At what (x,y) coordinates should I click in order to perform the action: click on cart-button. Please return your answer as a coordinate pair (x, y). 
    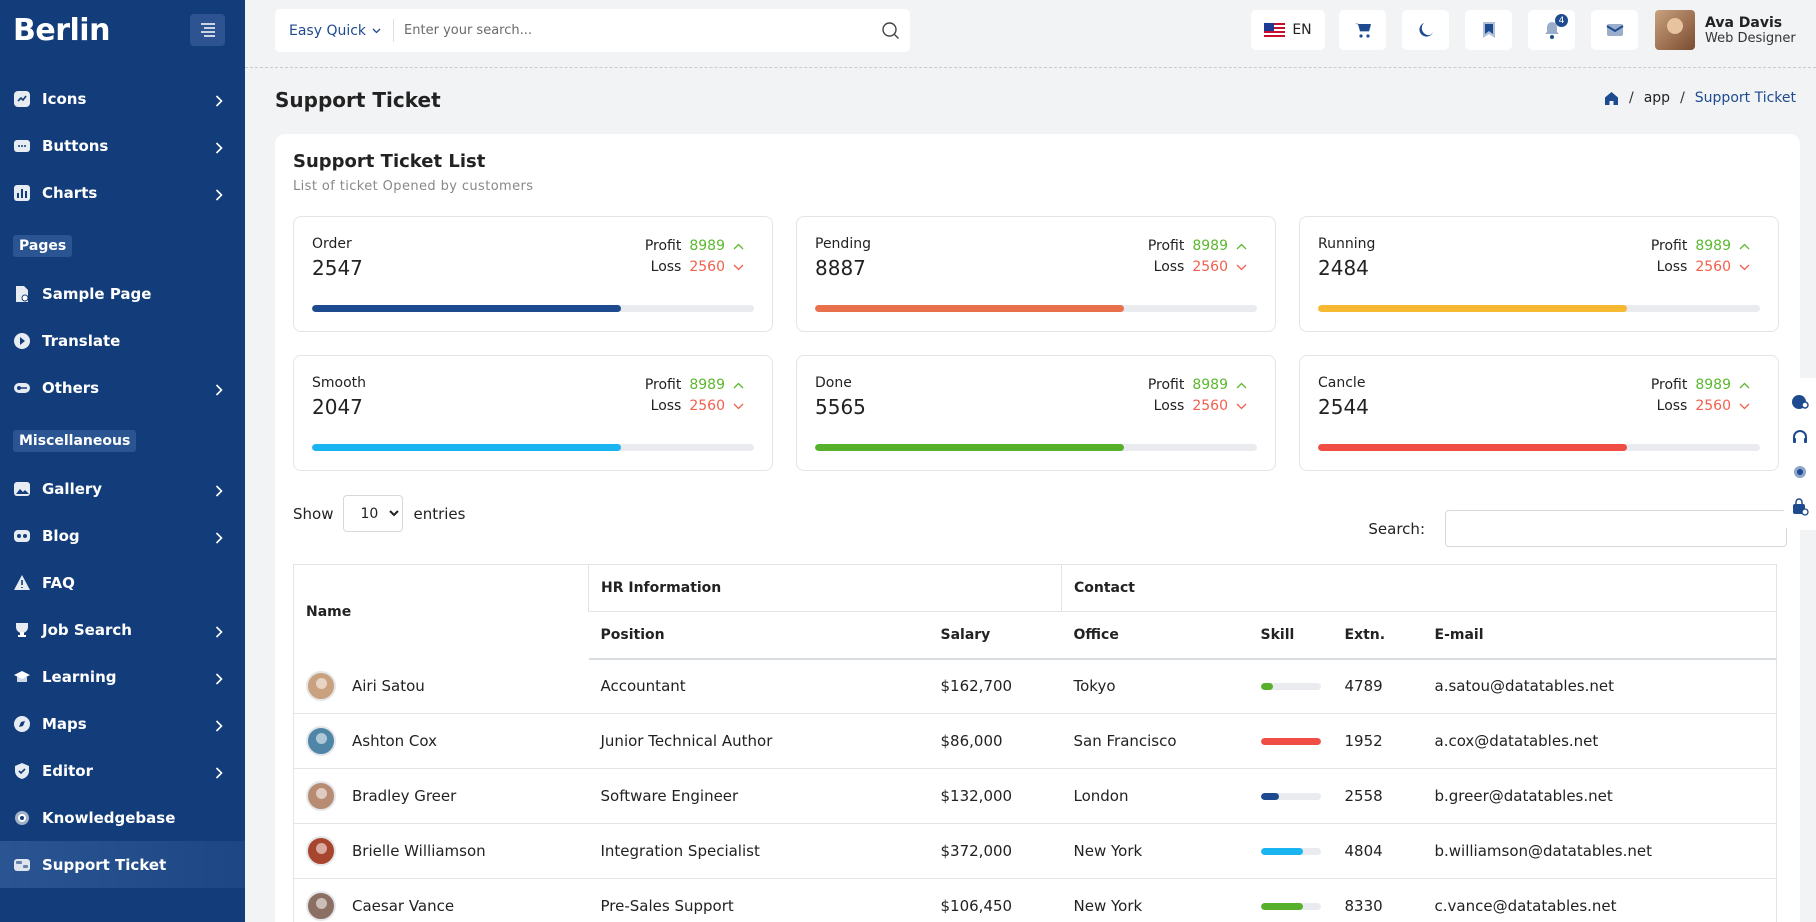
    Looking at the image, I should click on (1362, 30).